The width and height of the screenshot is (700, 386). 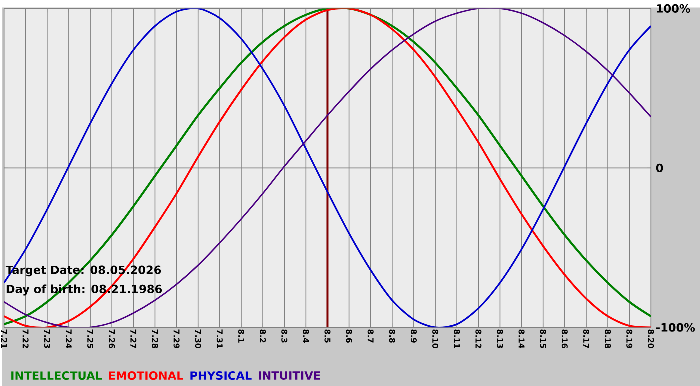 What do you see at coordinates (146, 375) in the screenshot?
I see `text: EMOTIONAL` at bounding box center [146, 375].